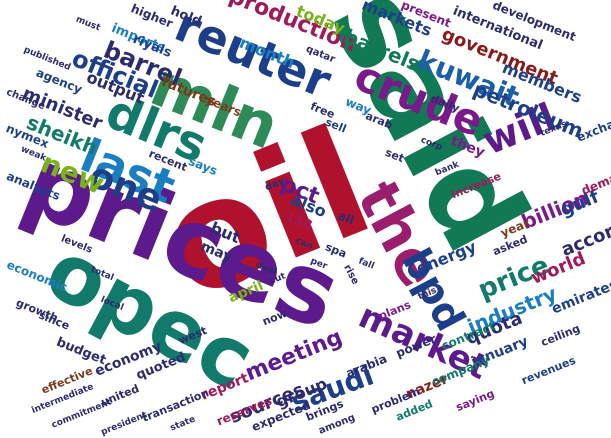 Image resolution: width=611 pixels, height=438 pixels. What do you see at coordinates (475, 400) in the screenshot?
I see `word-saying: saying` at bounding box center [475, 400].